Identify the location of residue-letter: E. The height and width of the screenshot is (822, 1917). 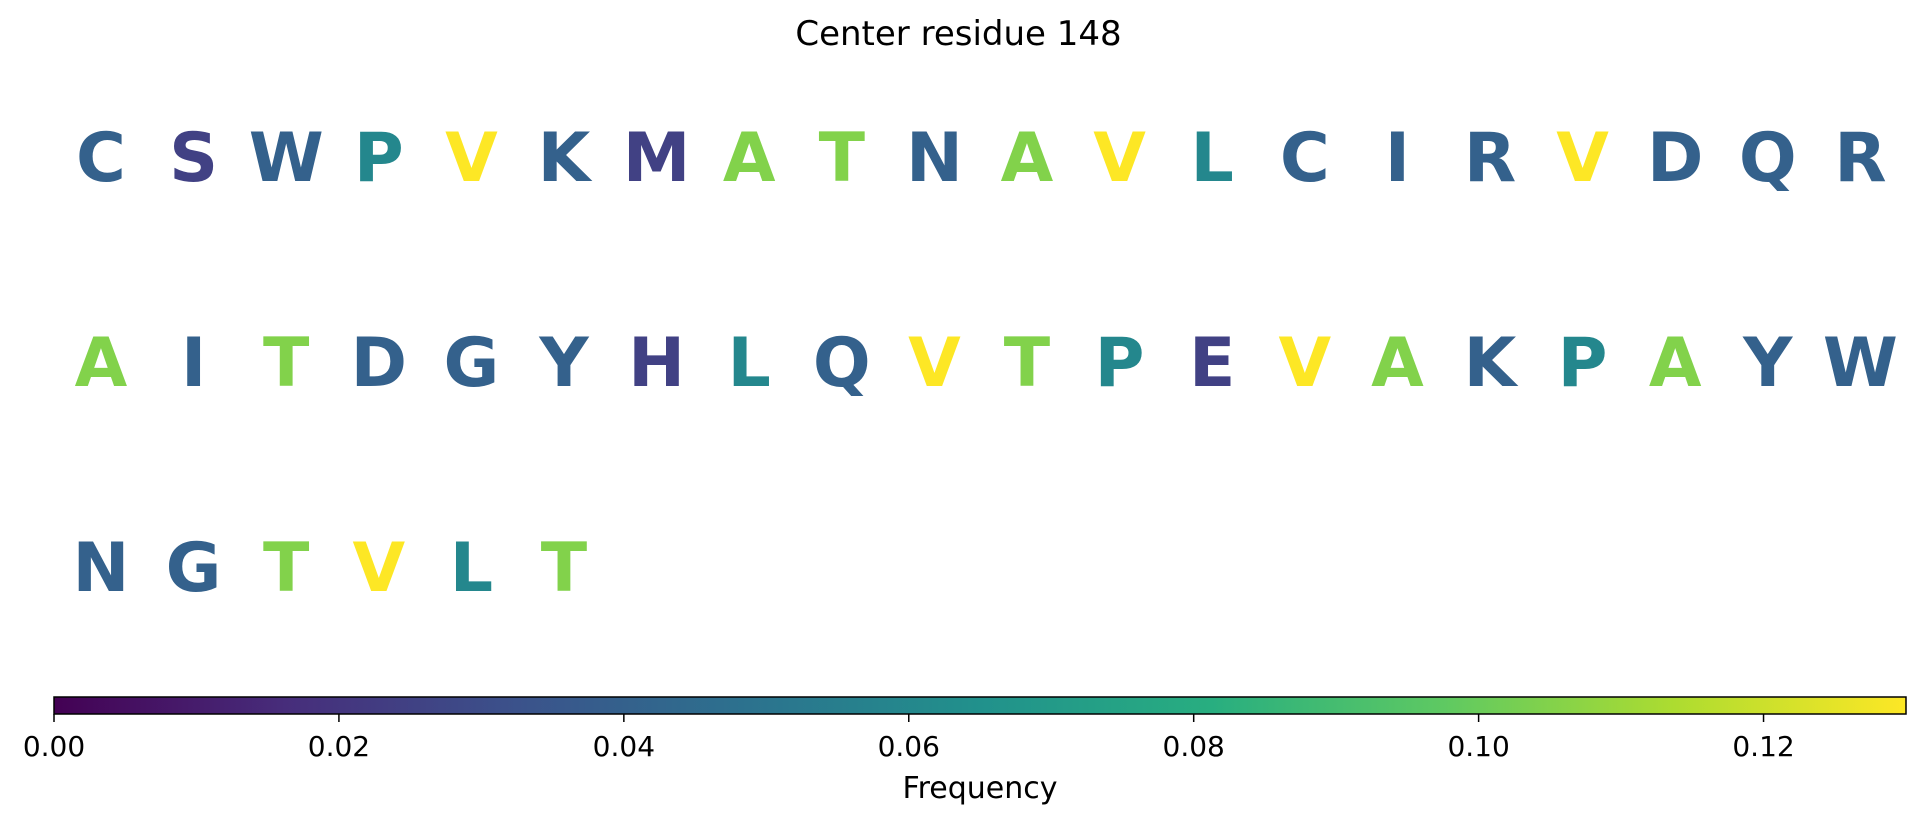
(1212, 363).